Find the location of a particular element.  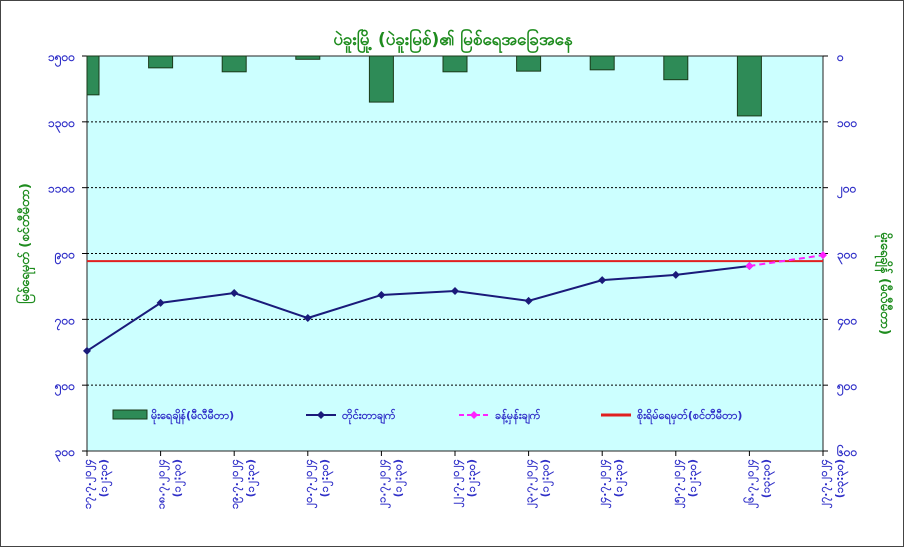

x-tick-date: ၂၅.၇.၂၀၂၄ is located at coordinates (678, 483).